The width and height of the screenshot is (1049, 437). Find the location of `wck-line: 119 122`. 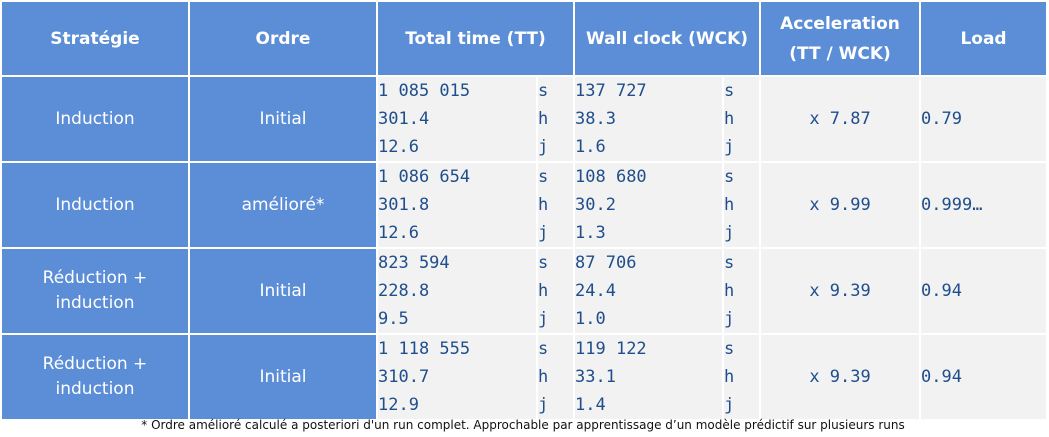

wck-line: 119 122 is located at coordinates (611, 349).